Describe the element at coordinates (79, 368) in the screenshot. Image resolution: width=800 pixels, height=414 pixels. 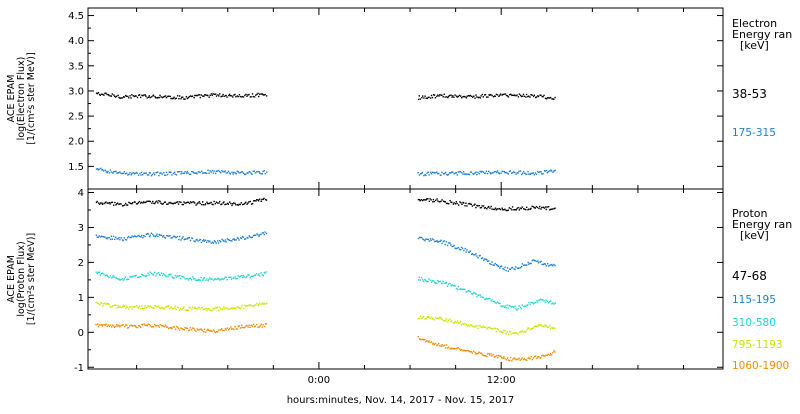
I see `y-tick-label: -1` at that location.